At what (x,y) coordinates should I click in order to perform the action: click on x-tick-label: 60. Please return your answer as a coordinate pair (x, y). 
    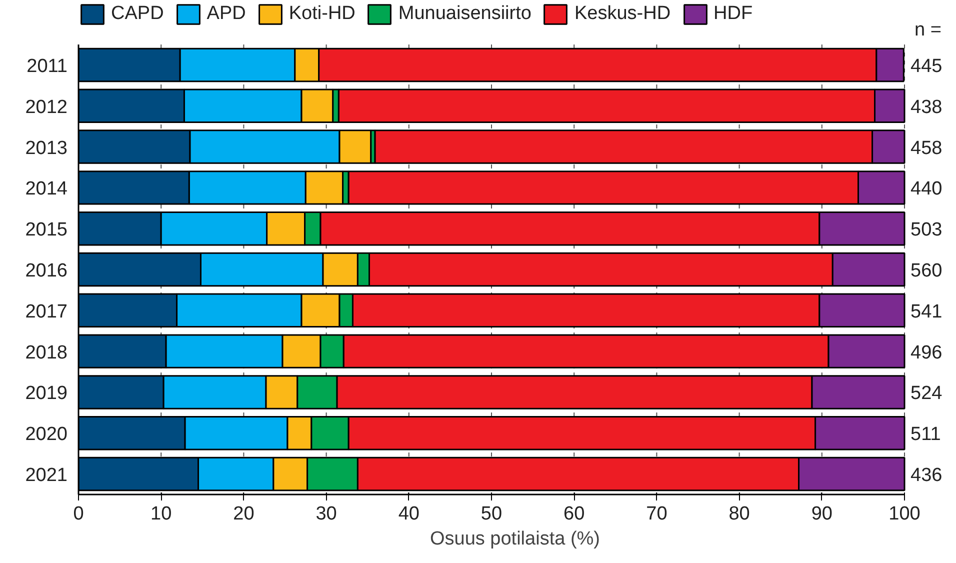
    Looking at the image, I should click on (574, 514).